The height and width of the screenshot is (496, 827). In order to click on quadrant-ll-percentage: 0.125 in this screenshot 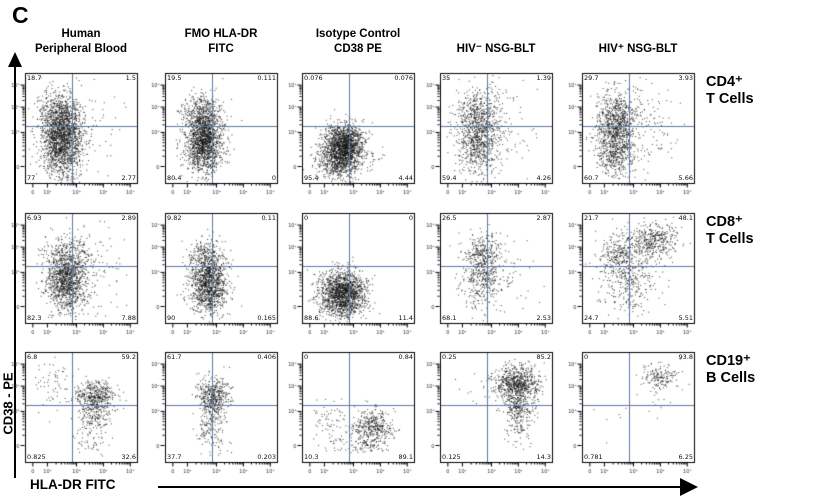, I will do `click(451, 457)`.